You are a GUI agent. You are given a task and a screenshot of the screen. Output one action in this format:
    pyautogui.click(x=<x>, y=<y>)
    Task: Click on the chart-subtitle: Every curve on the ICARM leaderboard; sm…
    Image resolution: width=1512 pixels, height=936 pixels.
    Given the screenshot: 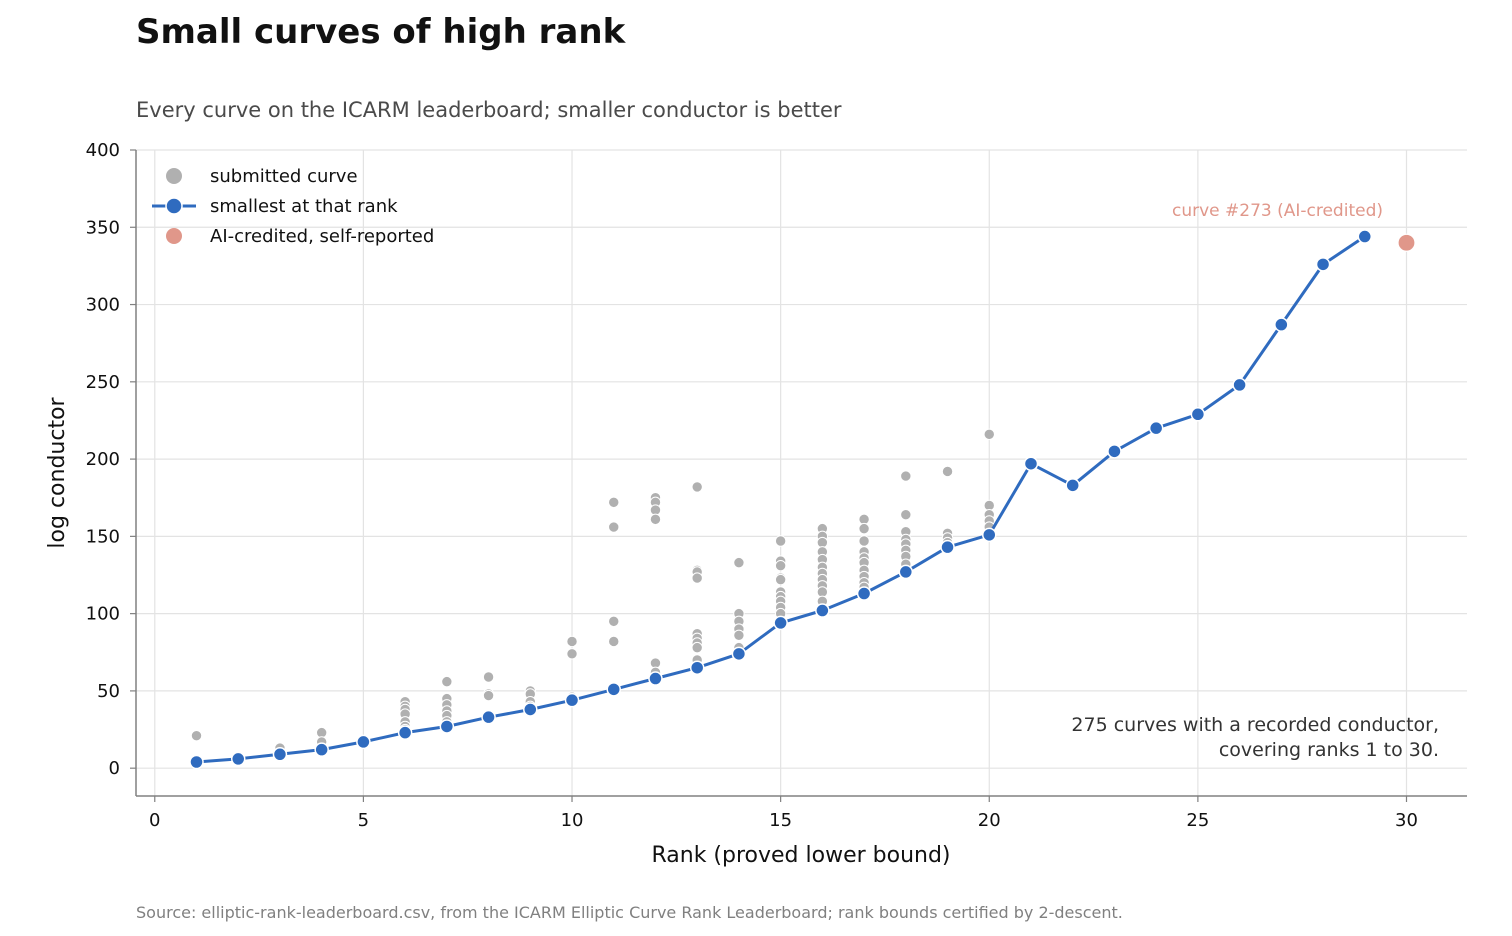 What is the action you would take?
    pyautogui.click(x=489, y=110)
    